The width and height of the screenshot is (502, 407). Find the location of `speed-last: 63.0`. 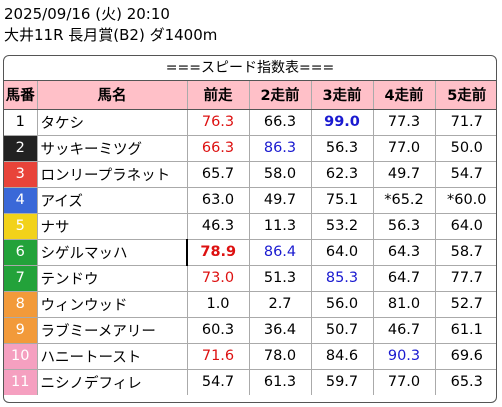

speed-last: 63.0 is located at coordinates (217, 200).